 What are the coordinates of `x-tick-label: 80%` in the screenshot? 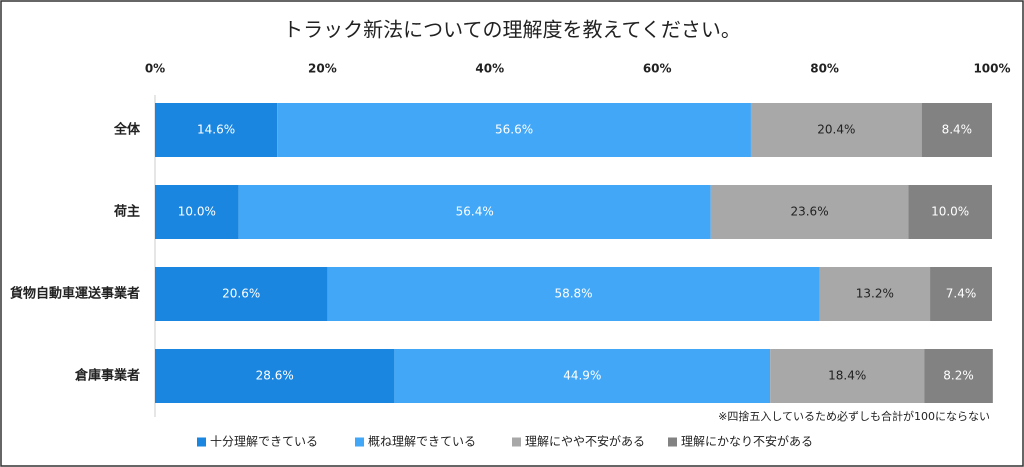 It's located at (824, 69).